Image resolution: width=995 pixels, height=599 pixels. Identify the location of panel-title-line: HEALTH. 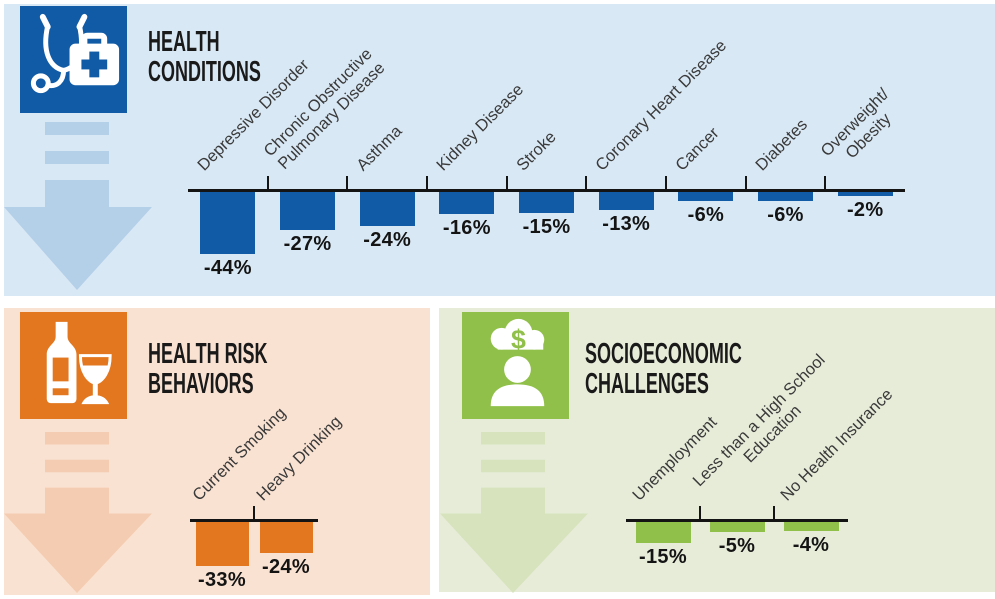
(184, 42).